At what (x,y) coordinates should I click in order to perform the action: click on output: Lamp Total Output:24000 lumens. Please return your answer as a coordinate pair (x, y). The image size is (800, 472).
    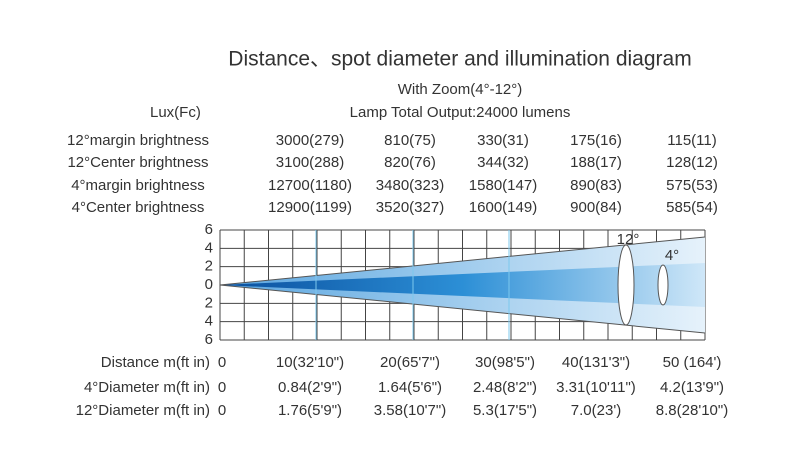
    Looking at the image, I should click on (460, 112).